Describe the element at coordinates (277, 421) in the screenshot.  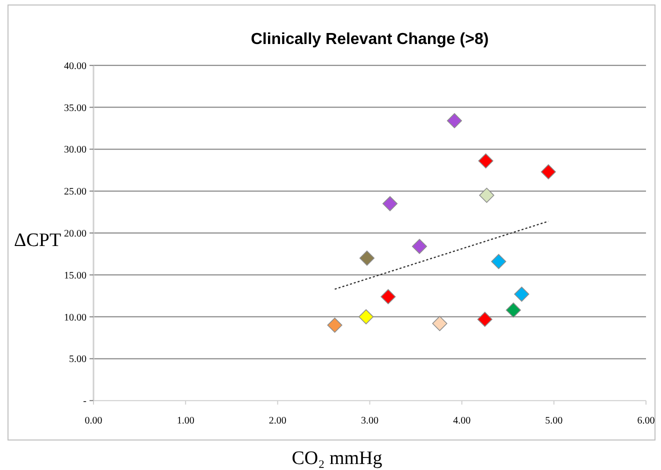
I see `x-tick-label: 2.00` at that location.